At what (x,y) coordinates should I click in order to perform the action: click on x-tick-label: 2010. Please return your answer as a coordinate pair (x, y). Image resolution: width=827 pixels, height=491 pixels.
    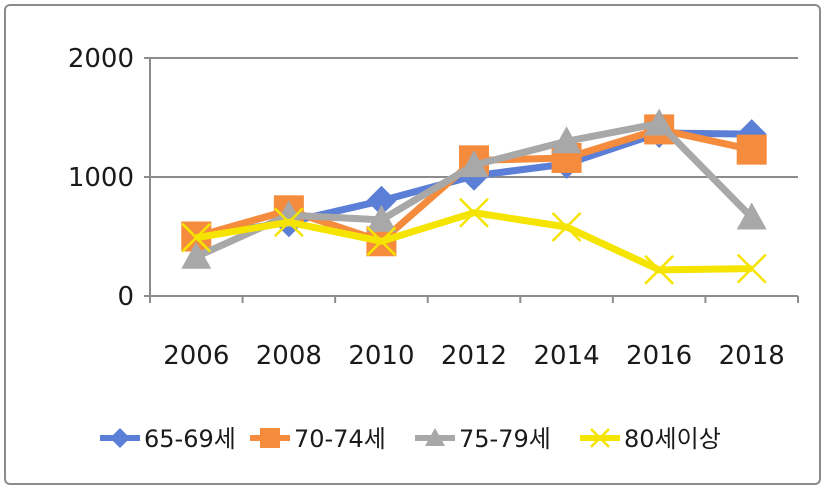
    Looking at the image, I should click on (381, 356).